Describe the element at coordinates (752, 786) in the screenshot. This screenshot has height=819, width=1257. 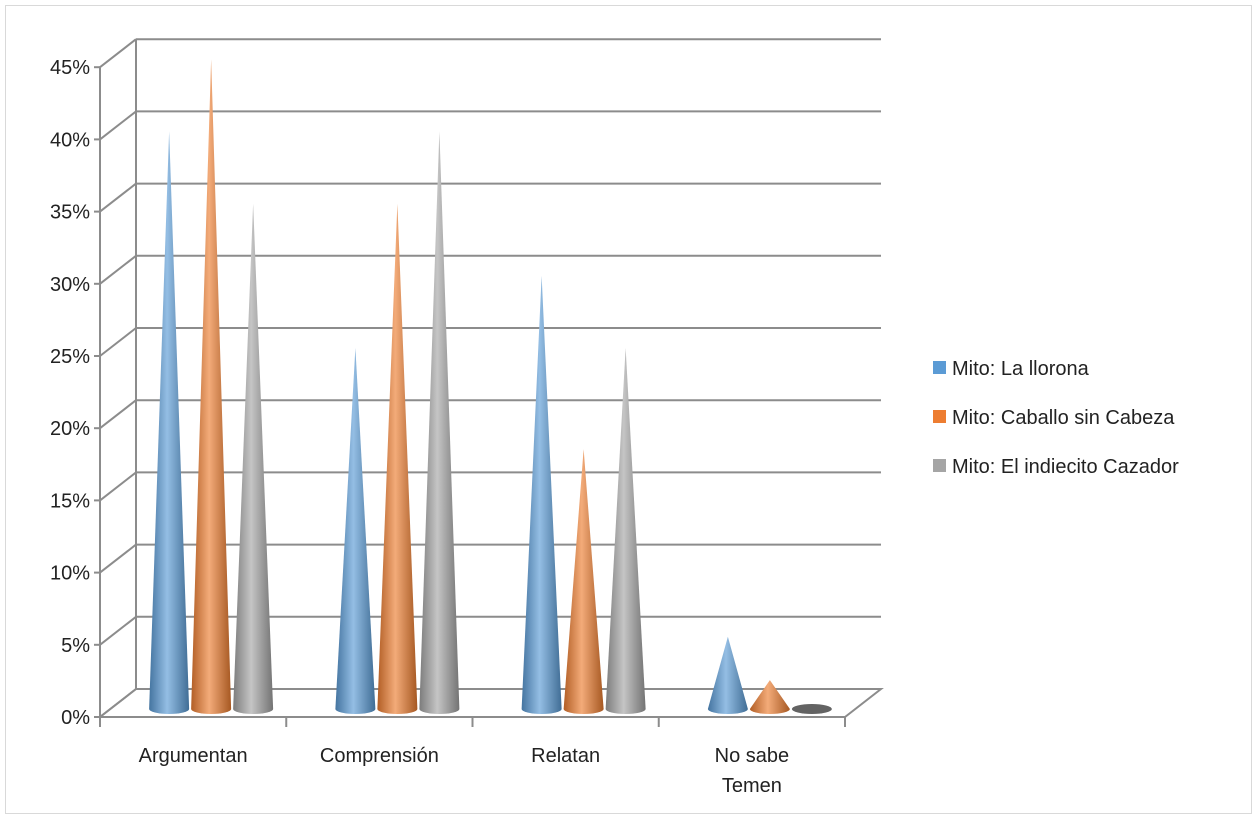
I see `x-category-label: Temen` at that location.